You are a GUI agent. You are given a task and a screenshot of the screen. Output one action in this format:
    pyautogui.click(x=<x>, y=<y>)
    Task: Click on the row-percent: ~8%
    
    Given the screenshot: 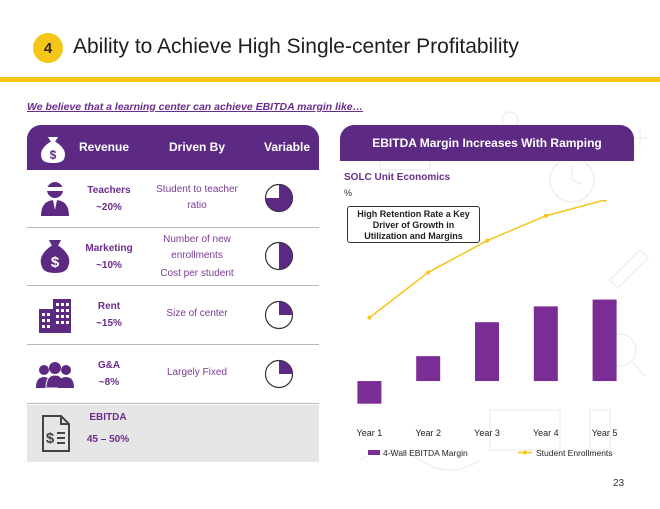 What is the action you would take?
    pyautogui.click(x=109, y=382)
    